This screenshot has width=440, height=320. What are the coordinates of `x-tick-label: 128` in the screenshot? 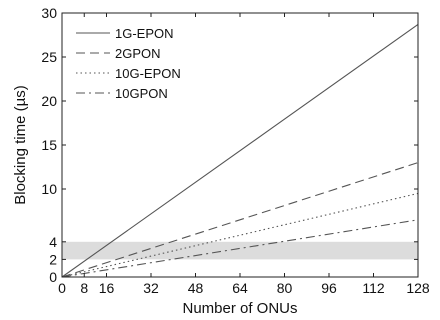 It's located at (418, 288).